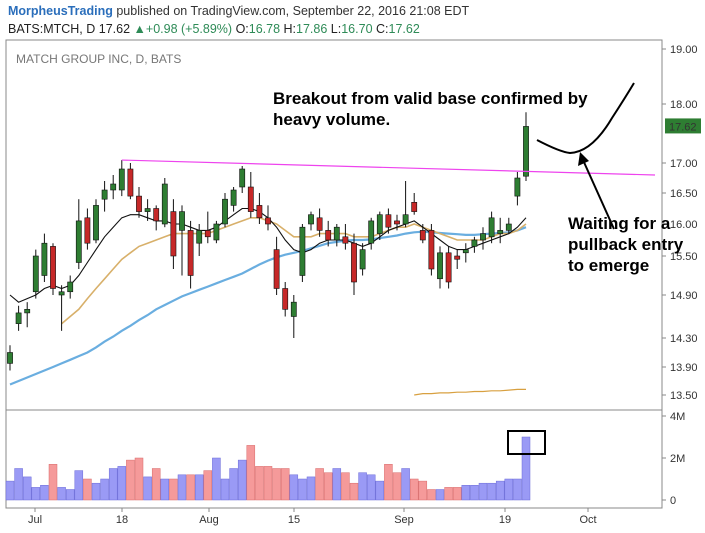  I want to click on last-price: 17.62, so click(114, 29).